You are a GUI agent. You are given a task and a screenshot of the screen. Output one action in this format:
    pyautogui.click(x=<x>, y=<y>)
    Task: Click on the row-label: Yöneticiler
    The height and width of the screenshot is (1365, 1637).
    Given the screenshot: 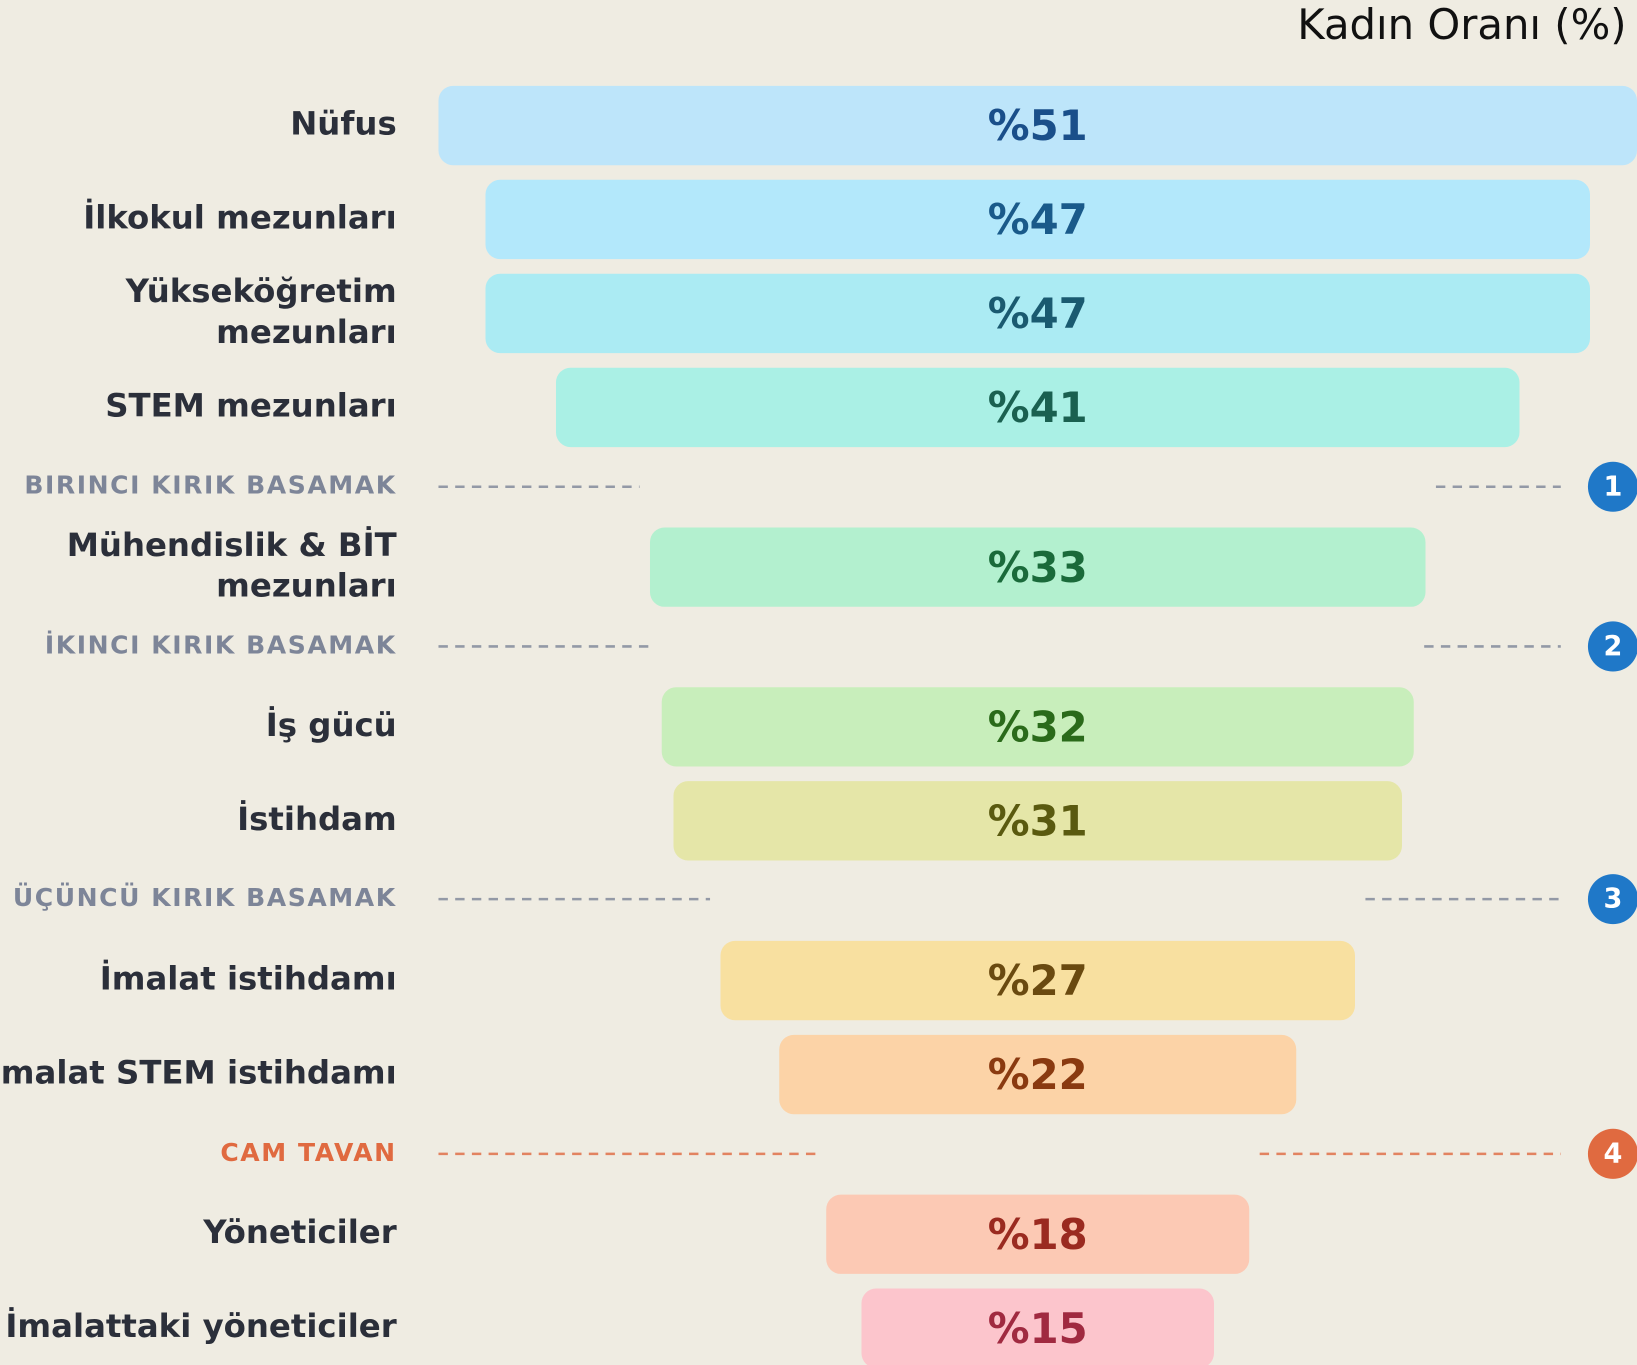 What is the action you would take?
    pyautogui.click(x=299, y=1232)
    